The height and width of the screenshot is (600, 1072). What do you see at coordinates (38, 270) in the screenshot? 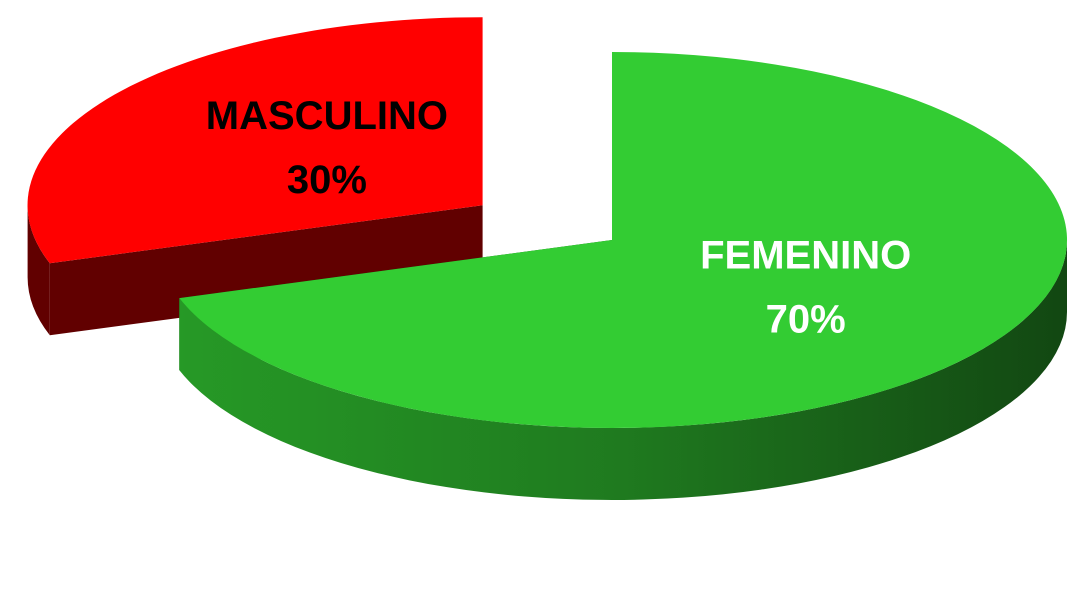
I see `slice-side` at bounding box center [38, 270].